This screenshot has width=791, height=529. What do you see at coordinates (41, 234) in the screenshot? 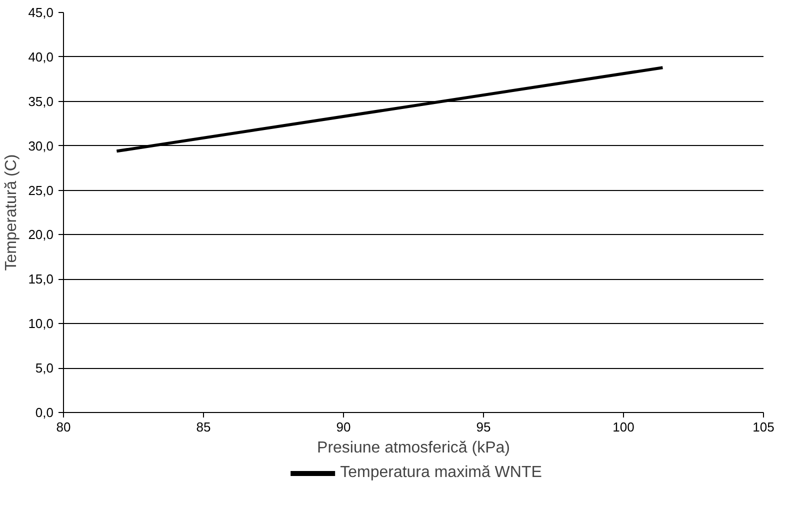
I see `y-tick-label: 20,0` at bounding box center [41, 234].